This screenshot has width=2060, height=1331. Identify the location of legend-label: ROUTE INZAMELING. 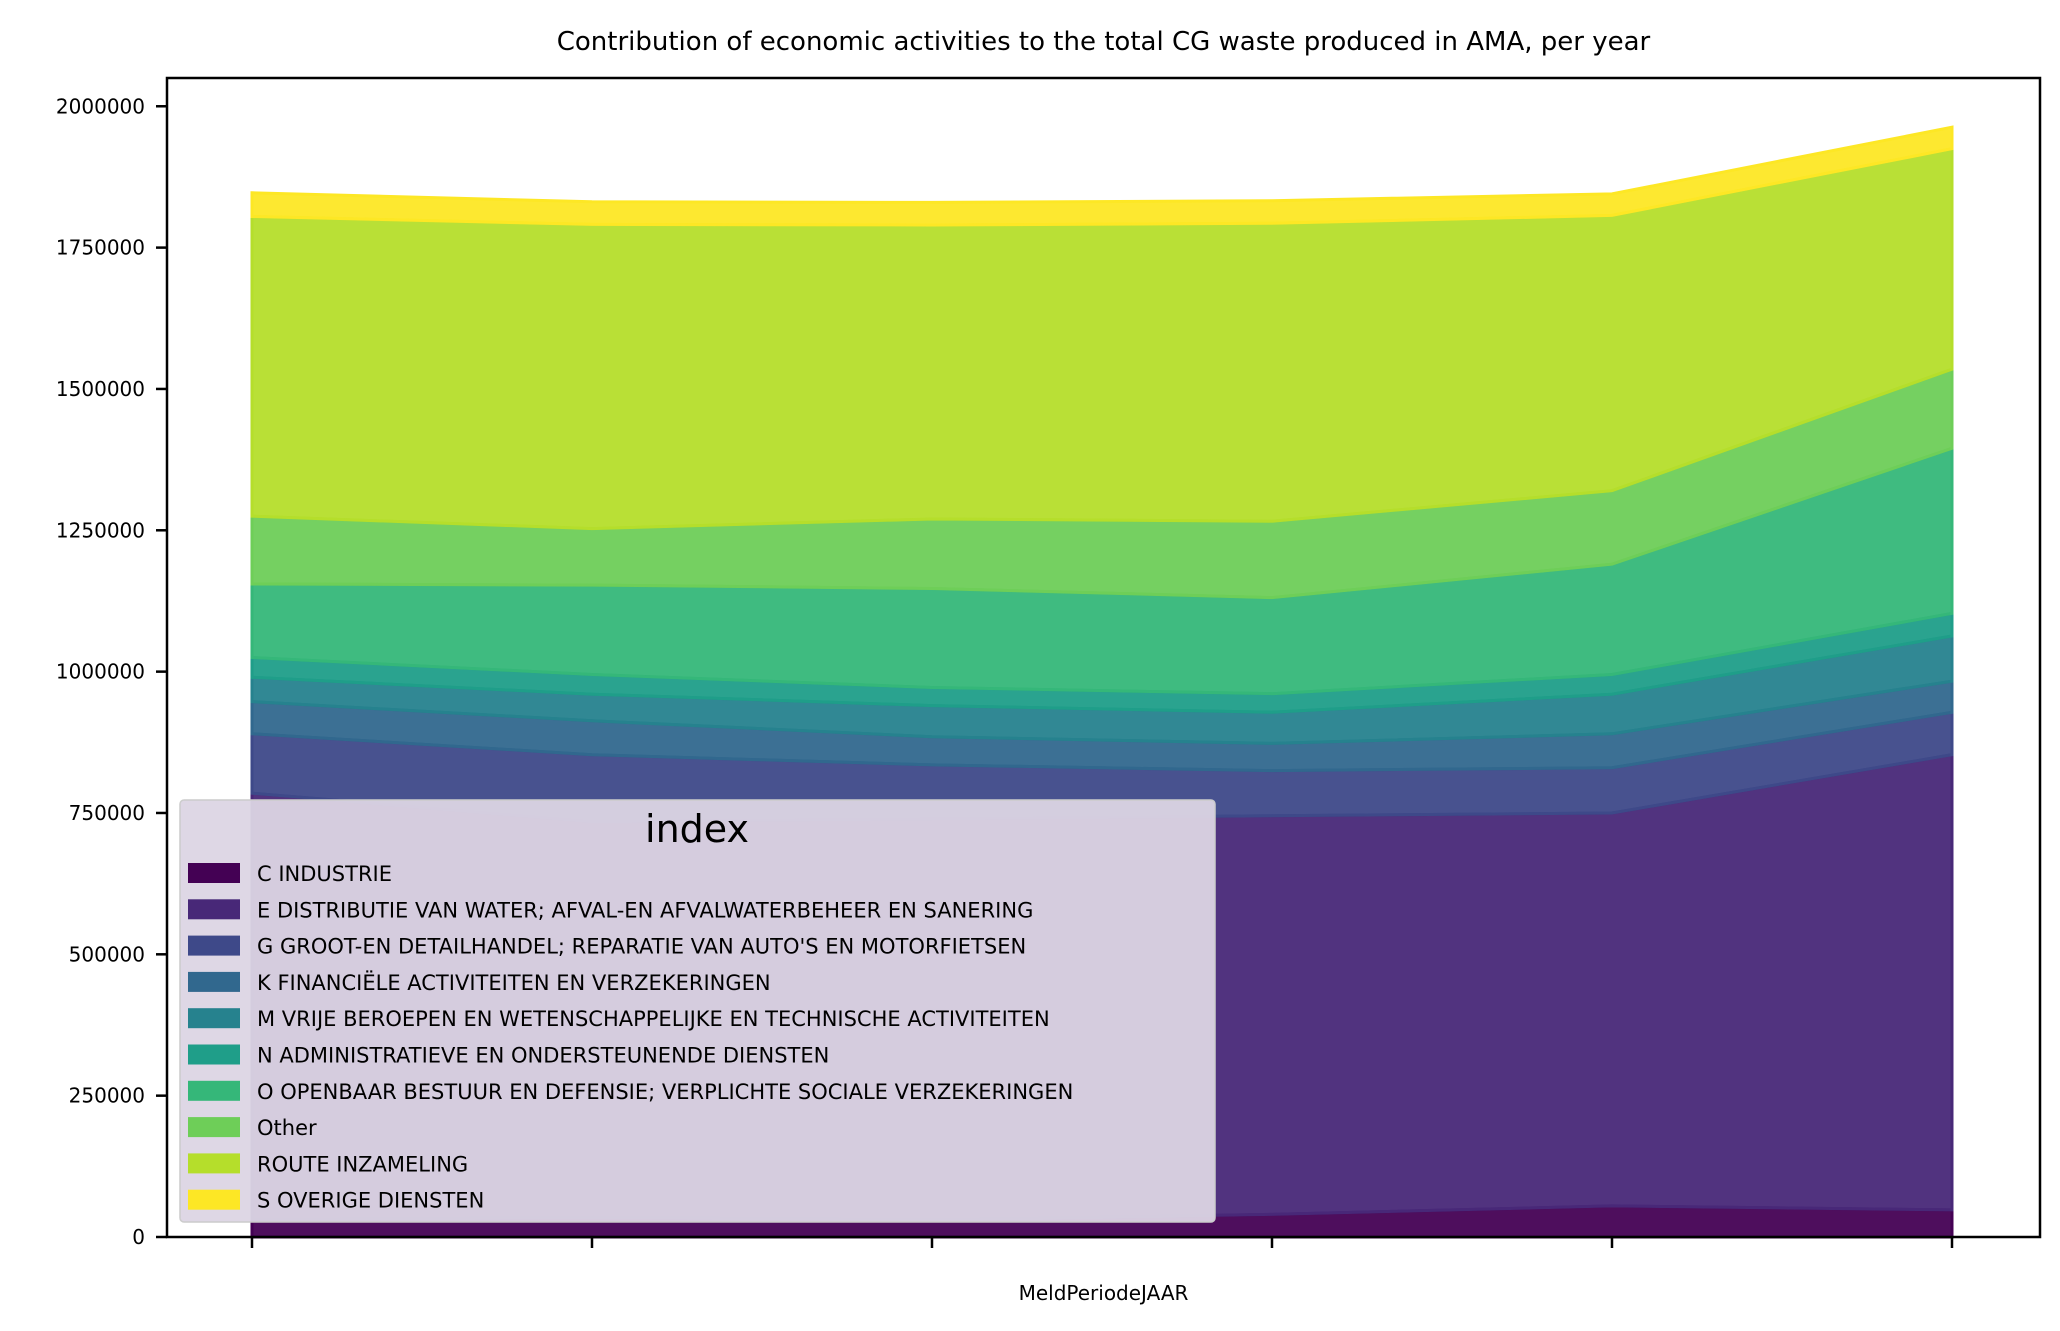
(362, 1164).